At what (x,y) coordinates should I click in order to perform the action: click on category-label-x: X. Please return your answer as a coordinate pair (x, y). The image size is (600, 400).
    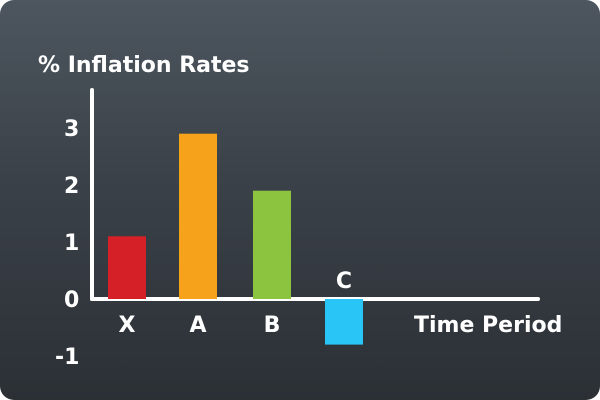
    Looking at the image, I should click on (127, 325).